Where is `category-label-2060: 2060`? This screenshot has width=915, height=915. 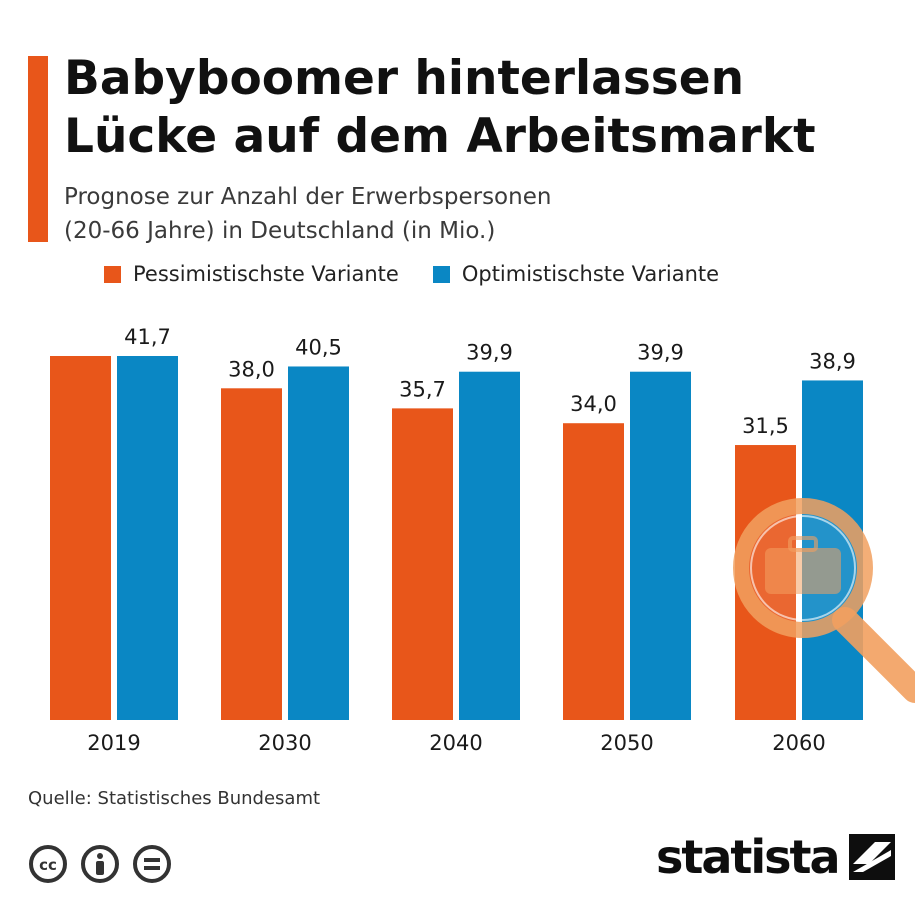 category-label-2060: 2060 is located at coordinates (798, 743).